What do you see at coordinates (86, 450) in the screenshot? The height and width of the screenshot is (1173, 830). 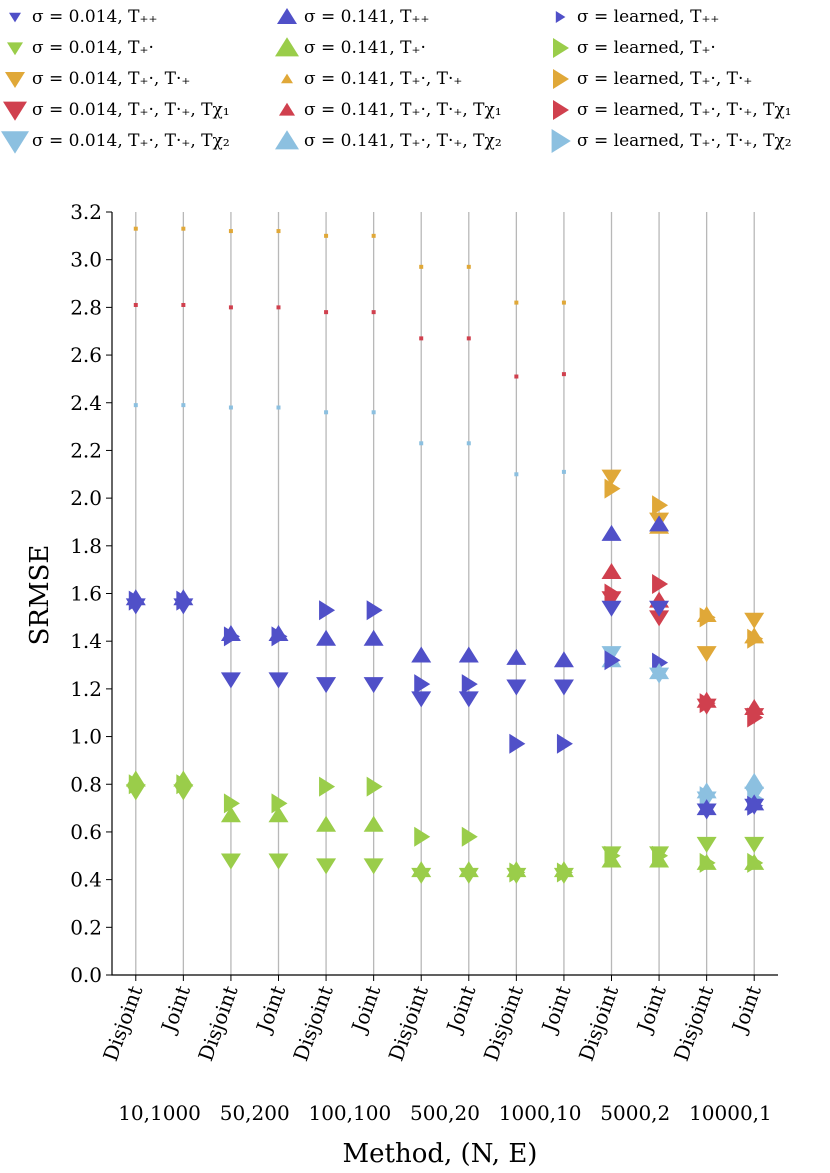 I see `y-tick-label: 2.2` at bounding box center [86, 450].